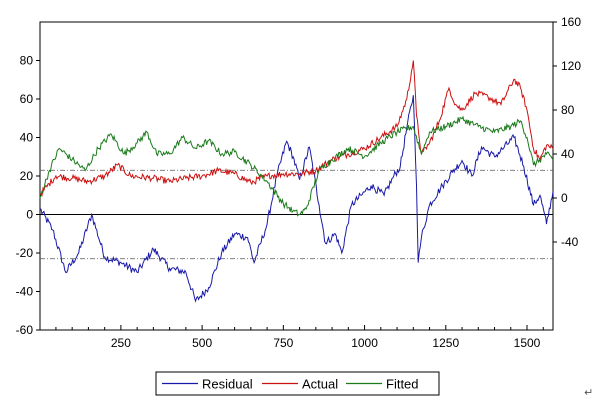 The width and height of the screenshot is (601, 410). What do you see at coordinates (445, 343) in the screenshot?
I see `x-tick-label: 1250` at bounding box center [445, 343].